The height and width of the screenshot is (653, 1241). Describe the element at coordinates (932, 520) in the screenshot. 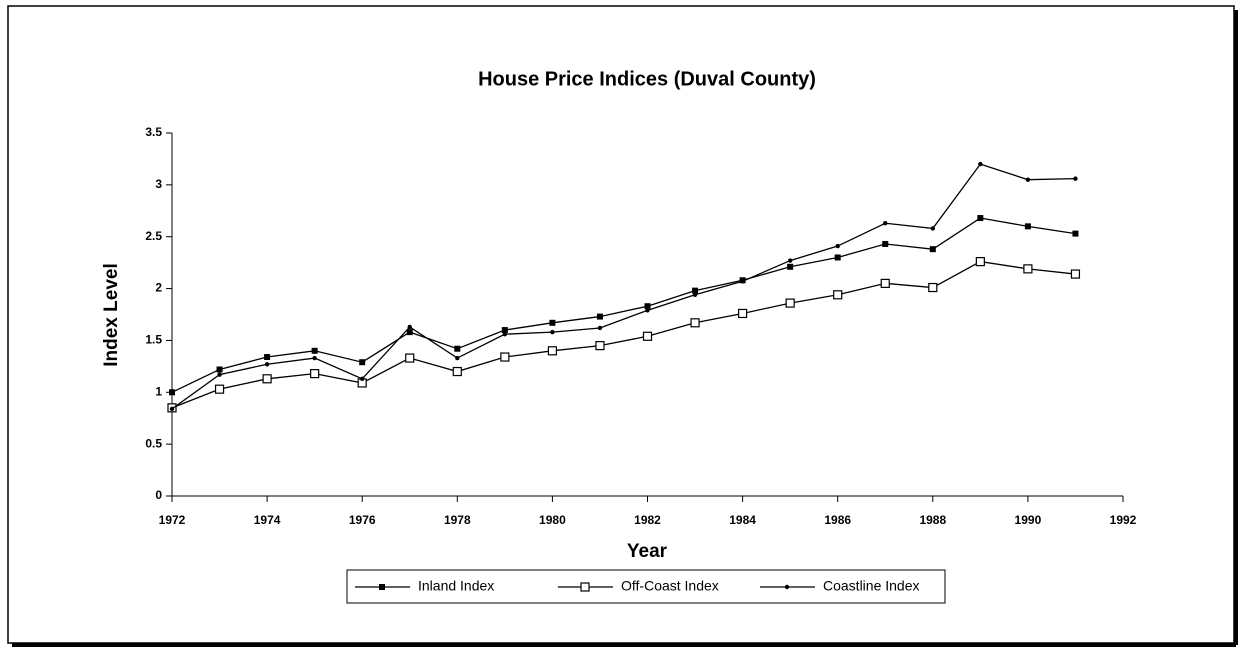

I see `x-tick-label: 1988` at that location.